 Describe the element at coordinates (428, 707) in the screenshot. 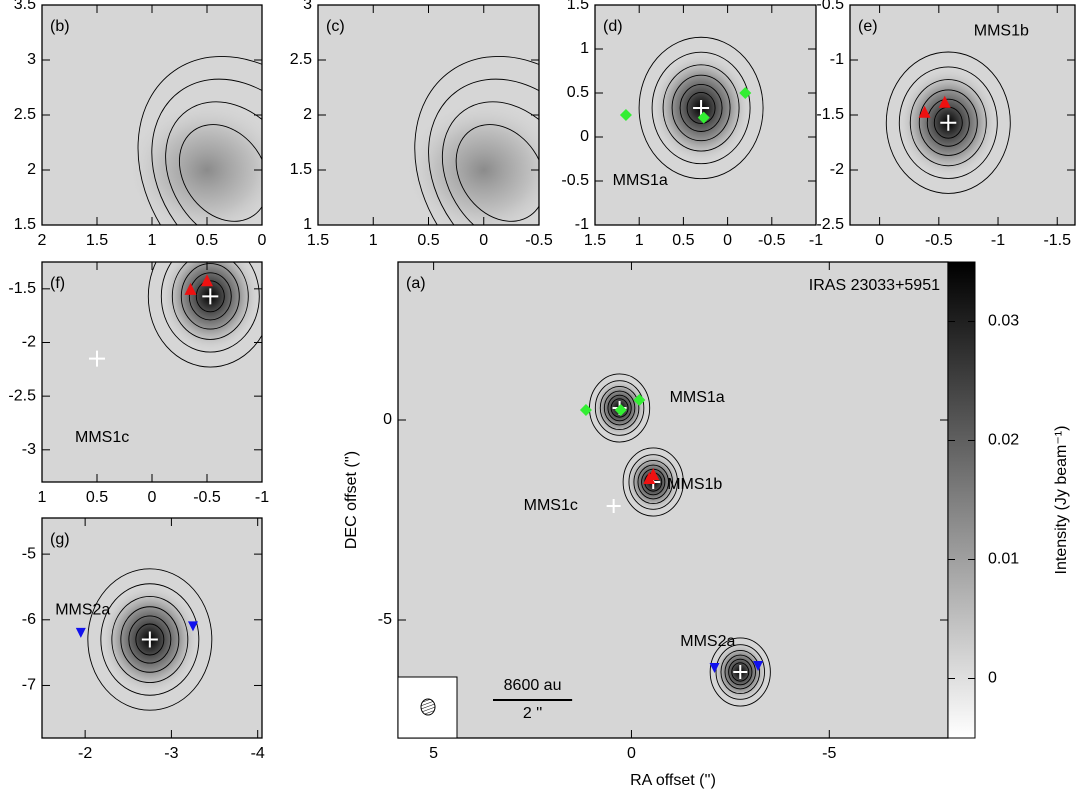

I see `beam` at that location.